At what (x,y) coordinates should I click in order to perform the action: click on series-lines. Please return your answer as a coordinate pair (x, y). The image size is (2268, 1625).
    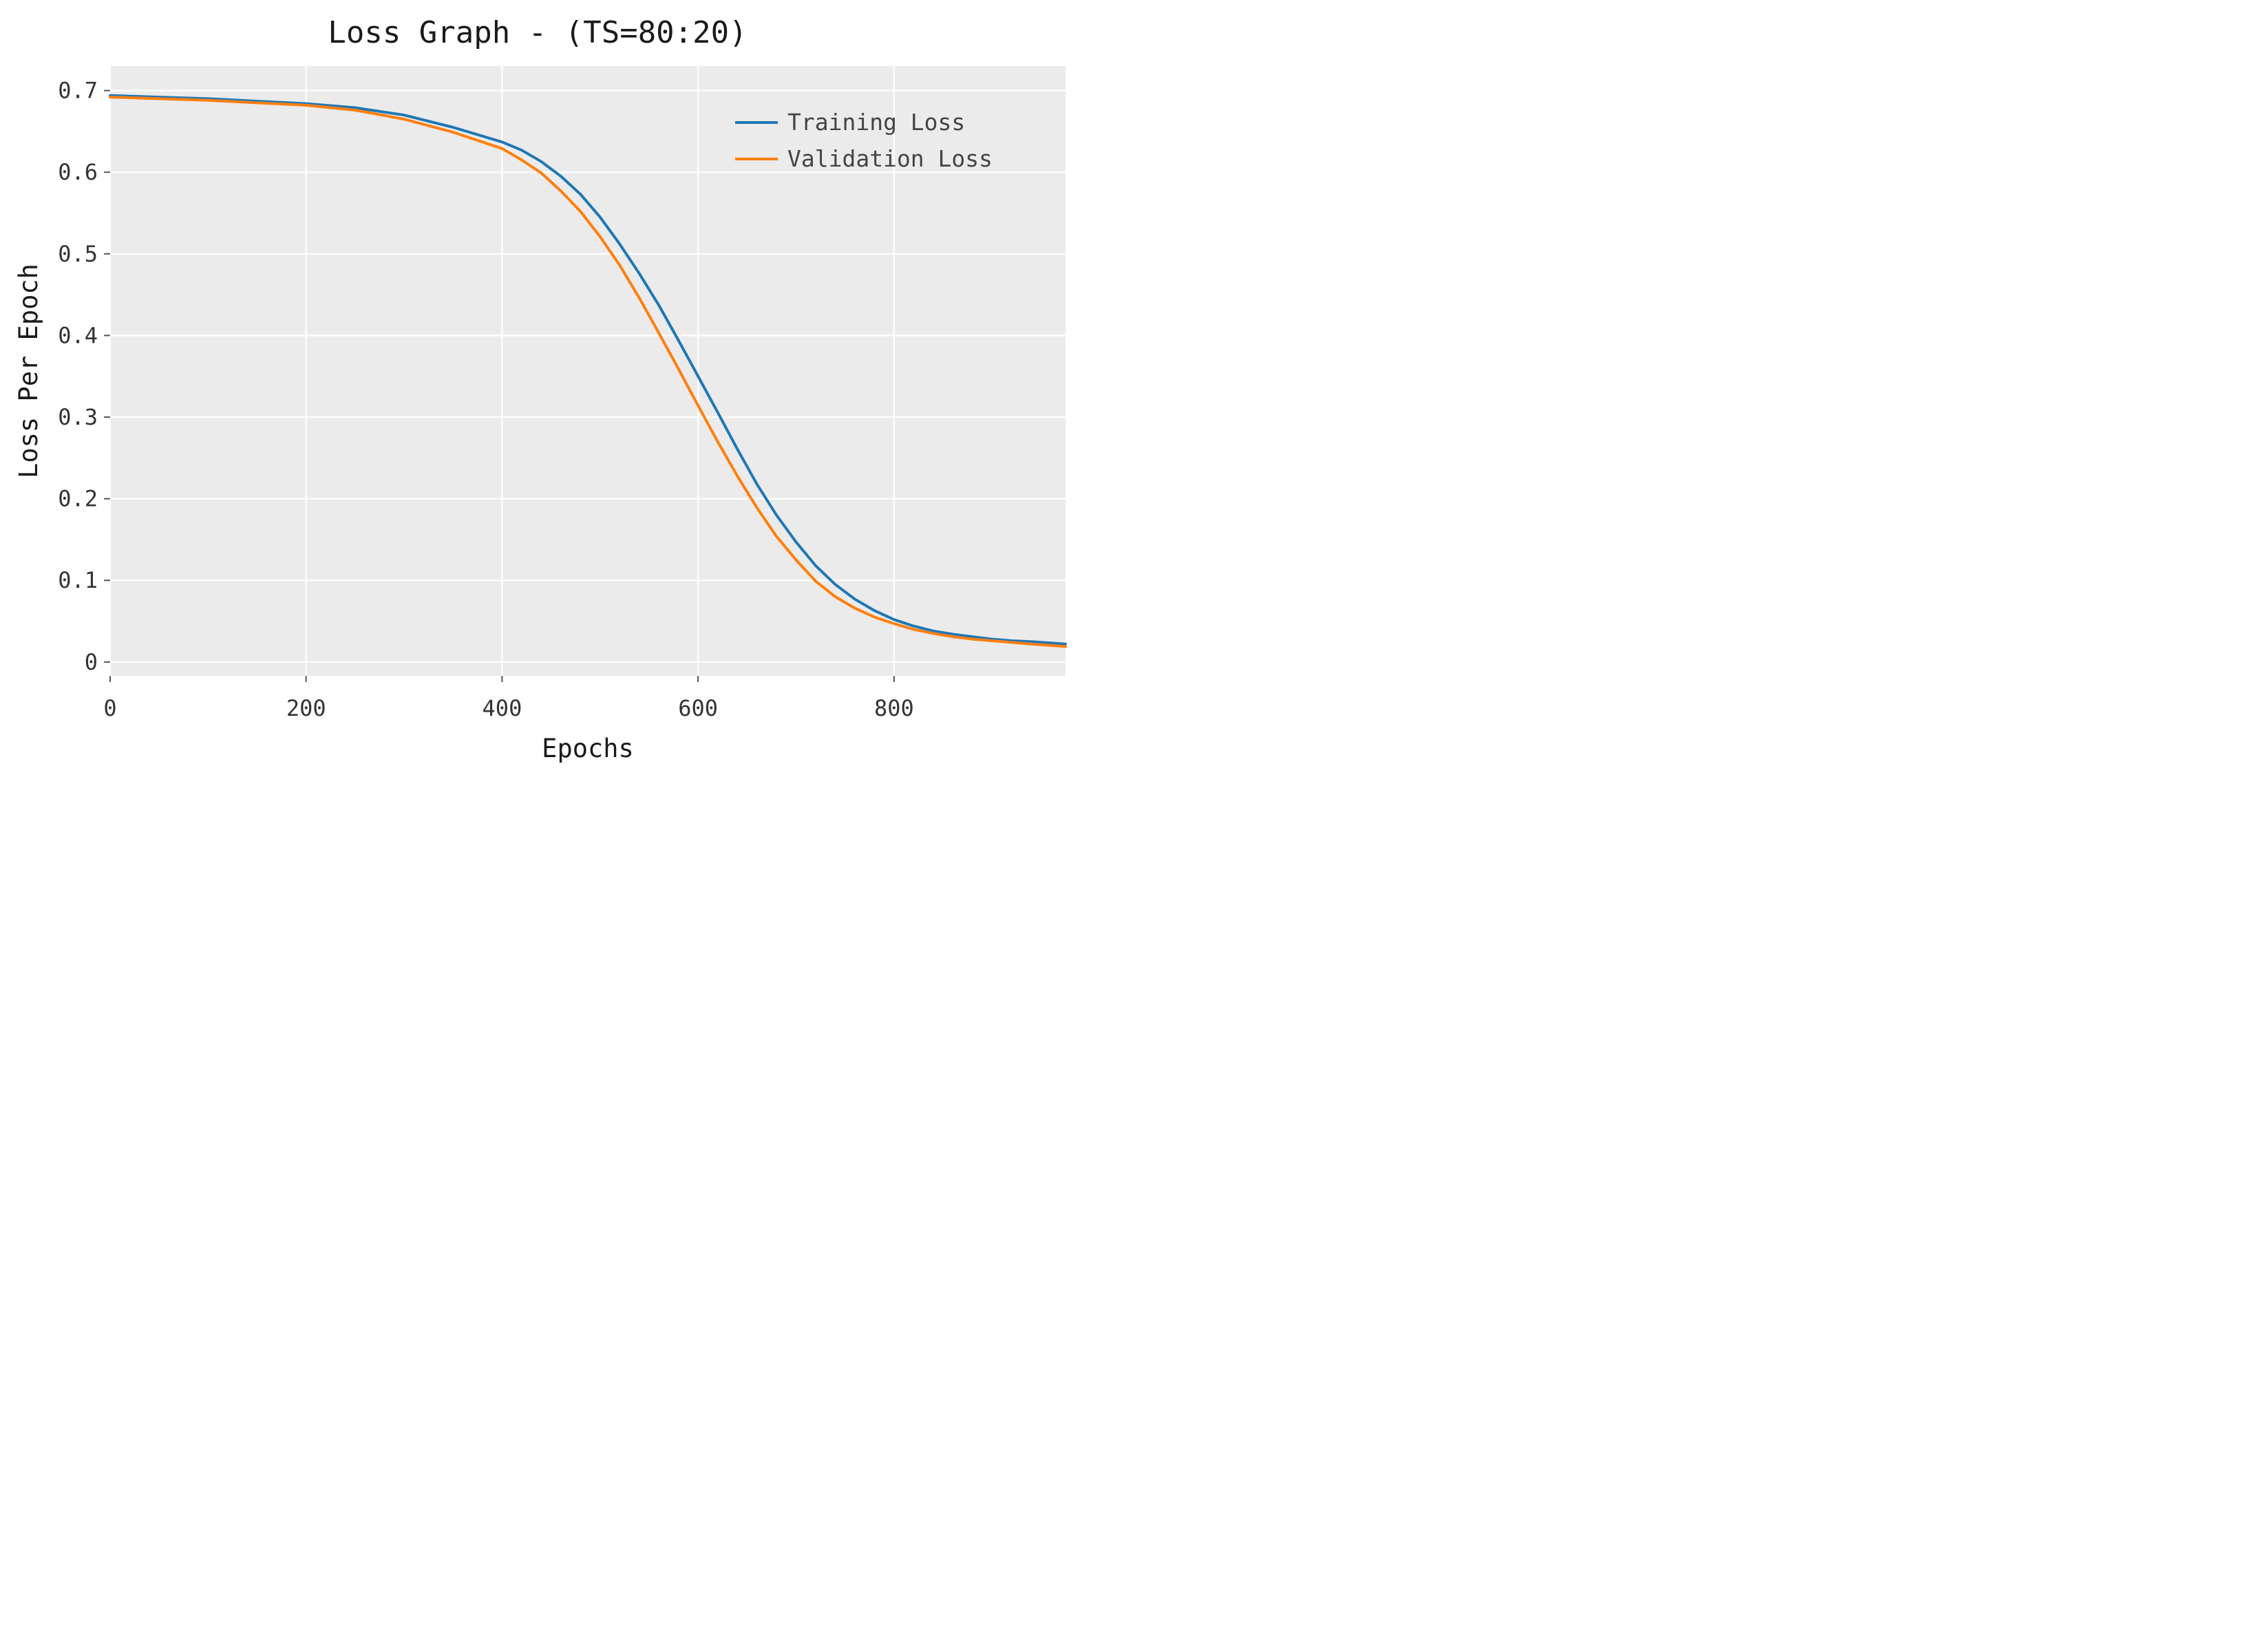
    Looking at the image, I should click on (588, 371).